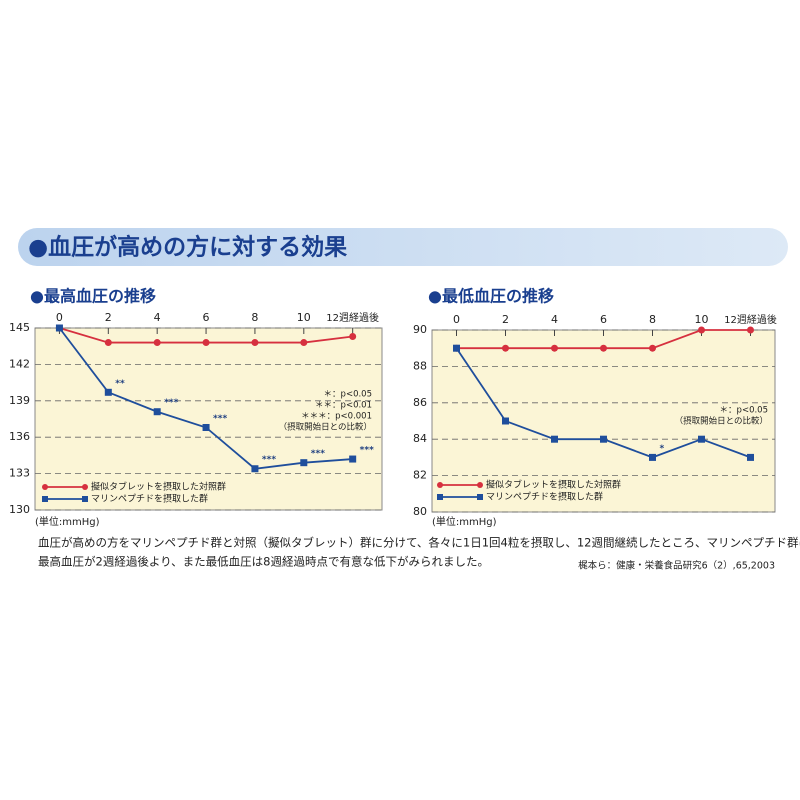 The width and height of the screenshot is (800, 800). Describe the element at coordinates (420, 438) in the screenshot. I see `y-tick-label: 84` at that location.